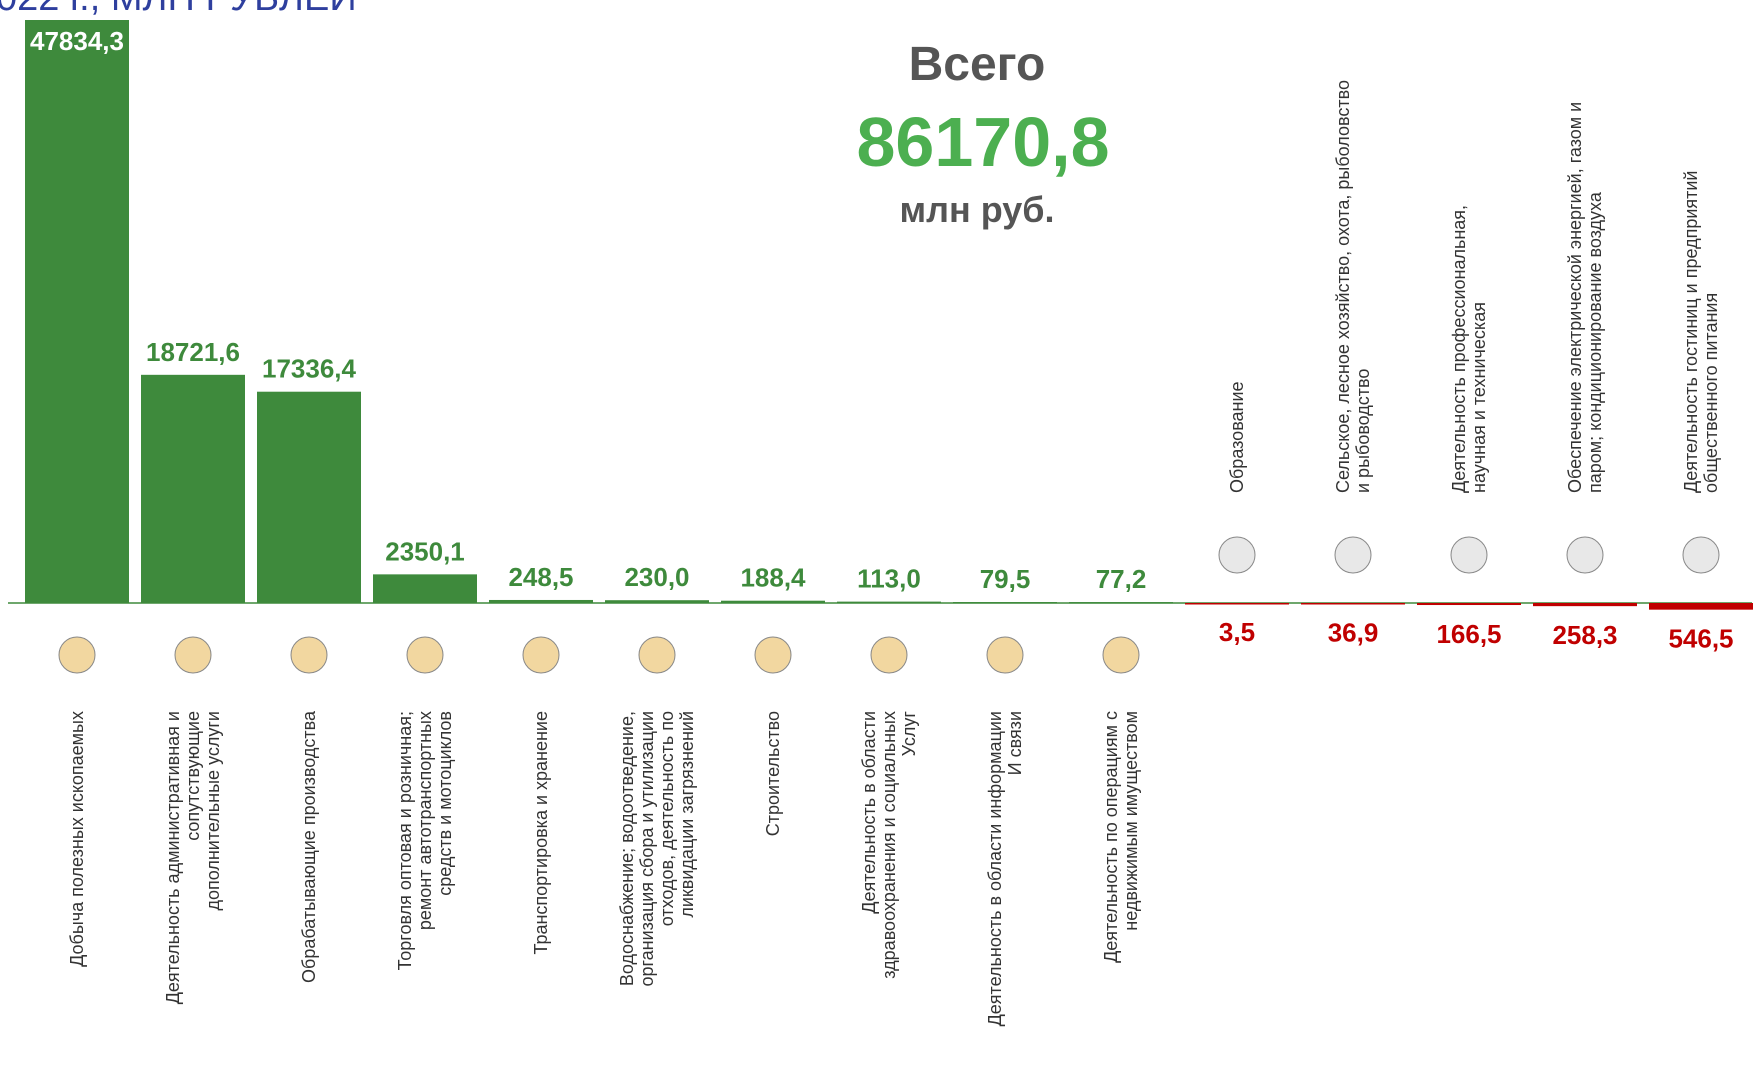  I want to click on value-label: 79,5, so click(1005, 579).